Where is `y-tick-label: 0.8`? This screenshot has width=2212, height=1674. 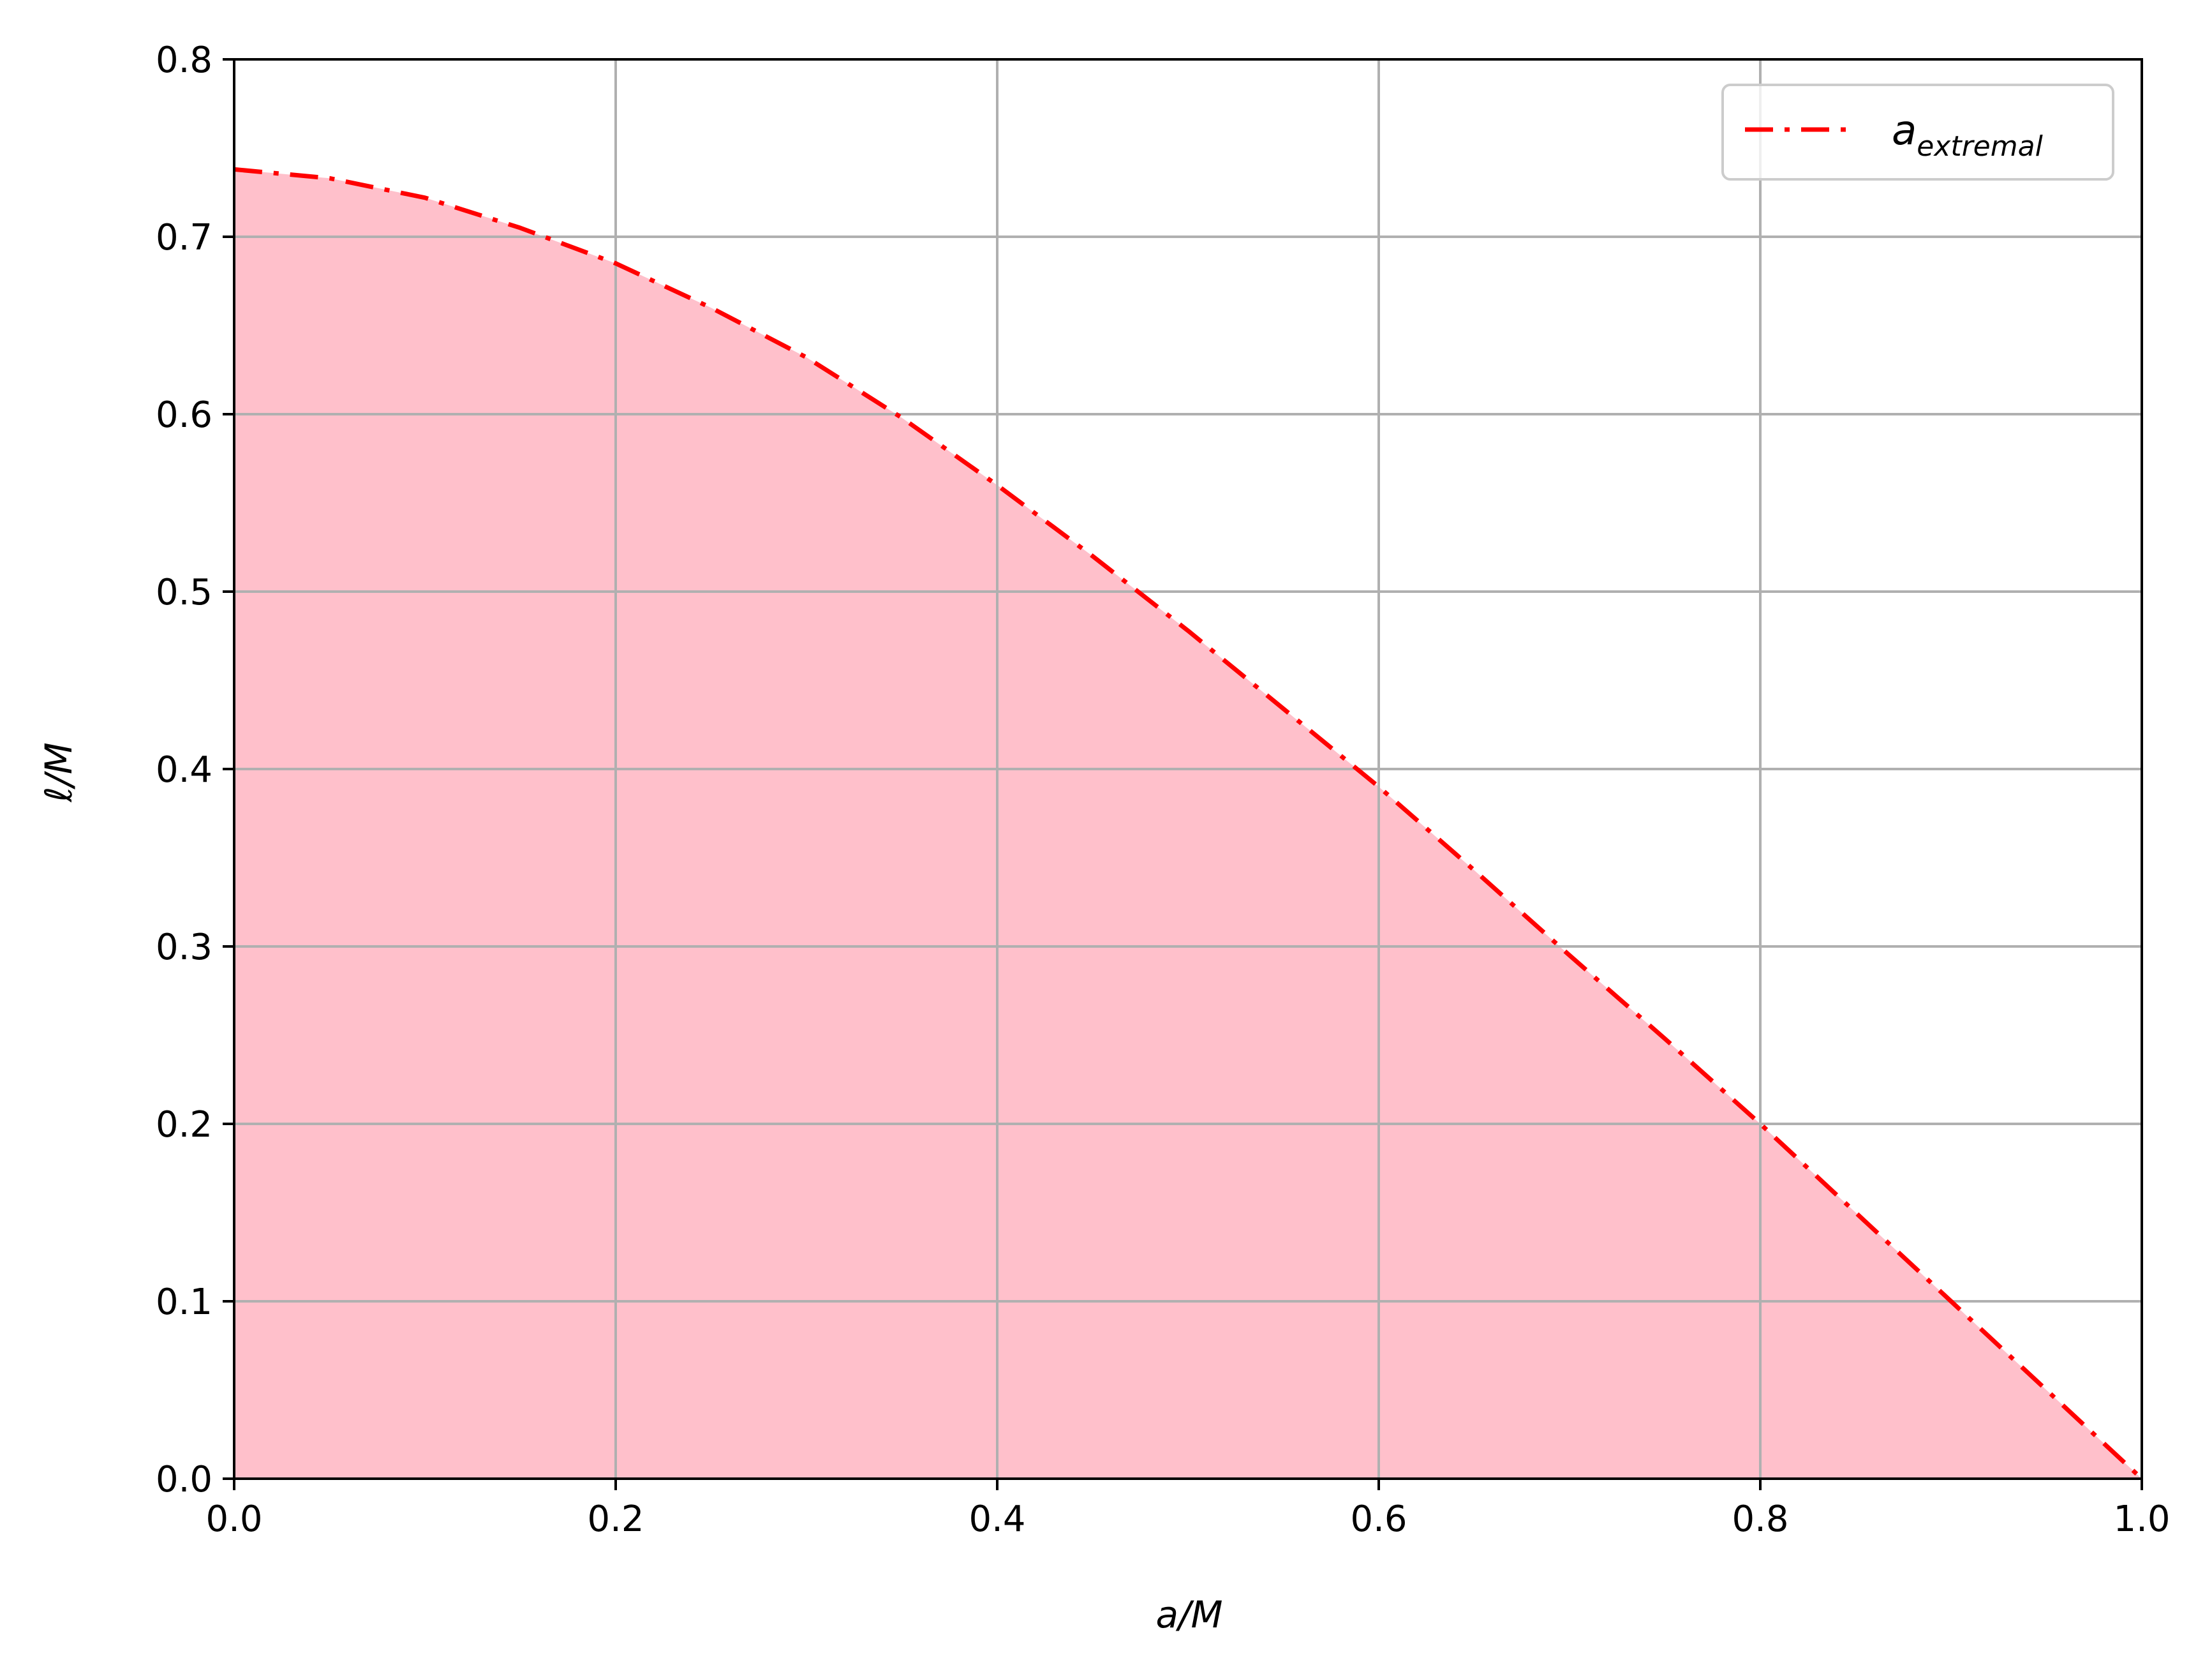 y-tick-label: 0.8 is located at coordinates (184, 61).